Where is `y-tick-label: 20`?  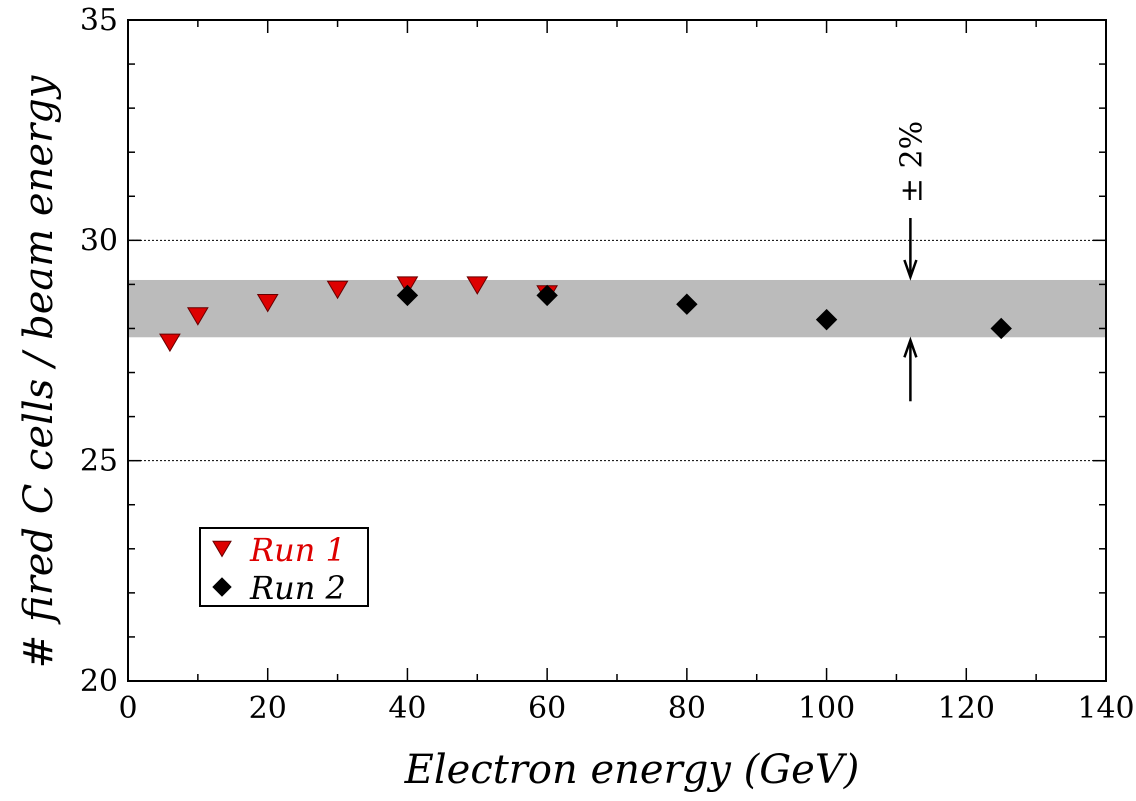 y-tick-label: 20 is located at coordinates (99, 681).